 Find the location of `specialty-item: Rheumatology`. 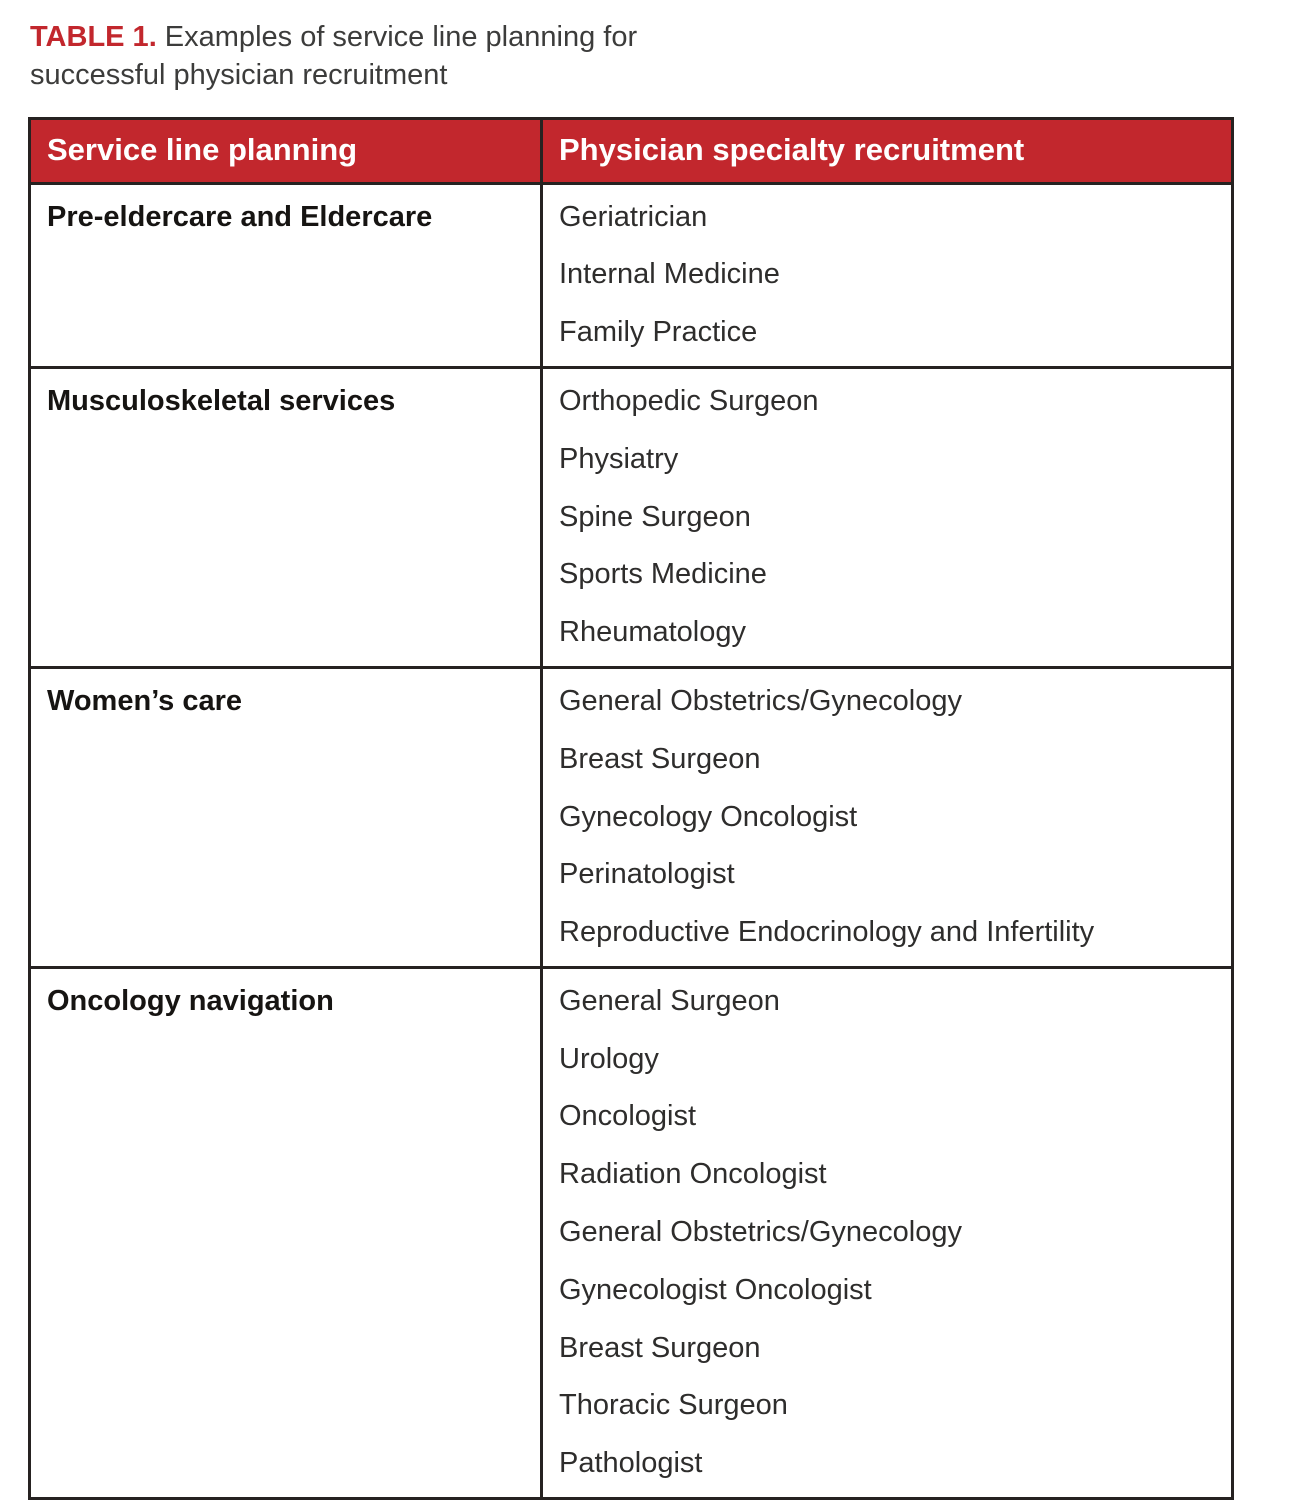

specialty-item: Rheumatology is located at coordinates (652, 632).